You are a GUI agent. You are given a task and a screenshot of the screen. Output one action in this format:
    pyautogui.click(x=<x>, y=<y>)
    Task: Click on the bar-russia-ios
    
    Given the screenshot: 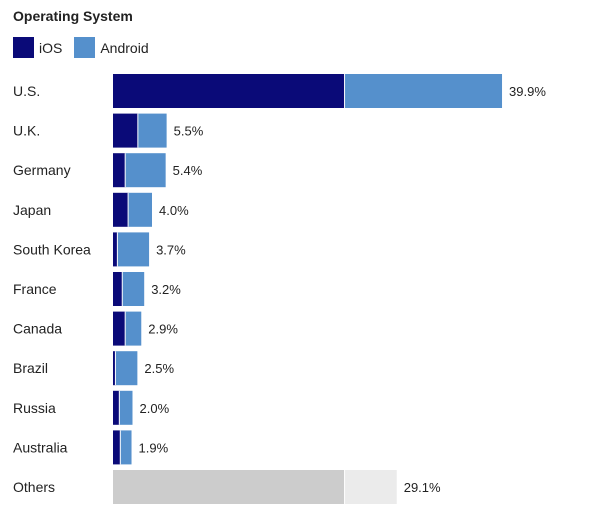 What is the action you would take?
    pyautogui.click(x=116, y=407)
    